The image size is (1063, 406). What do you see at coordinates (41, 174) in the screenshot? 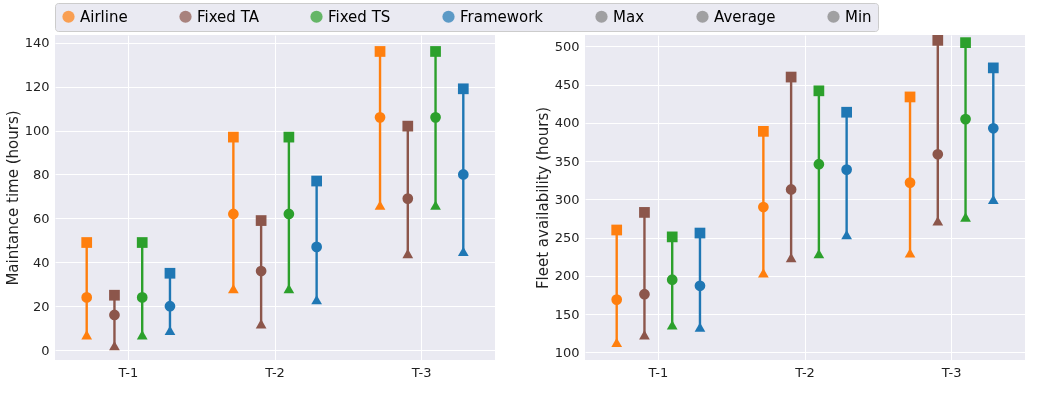
I see `y-tick-label: 80` at bounding box center [41, 174].